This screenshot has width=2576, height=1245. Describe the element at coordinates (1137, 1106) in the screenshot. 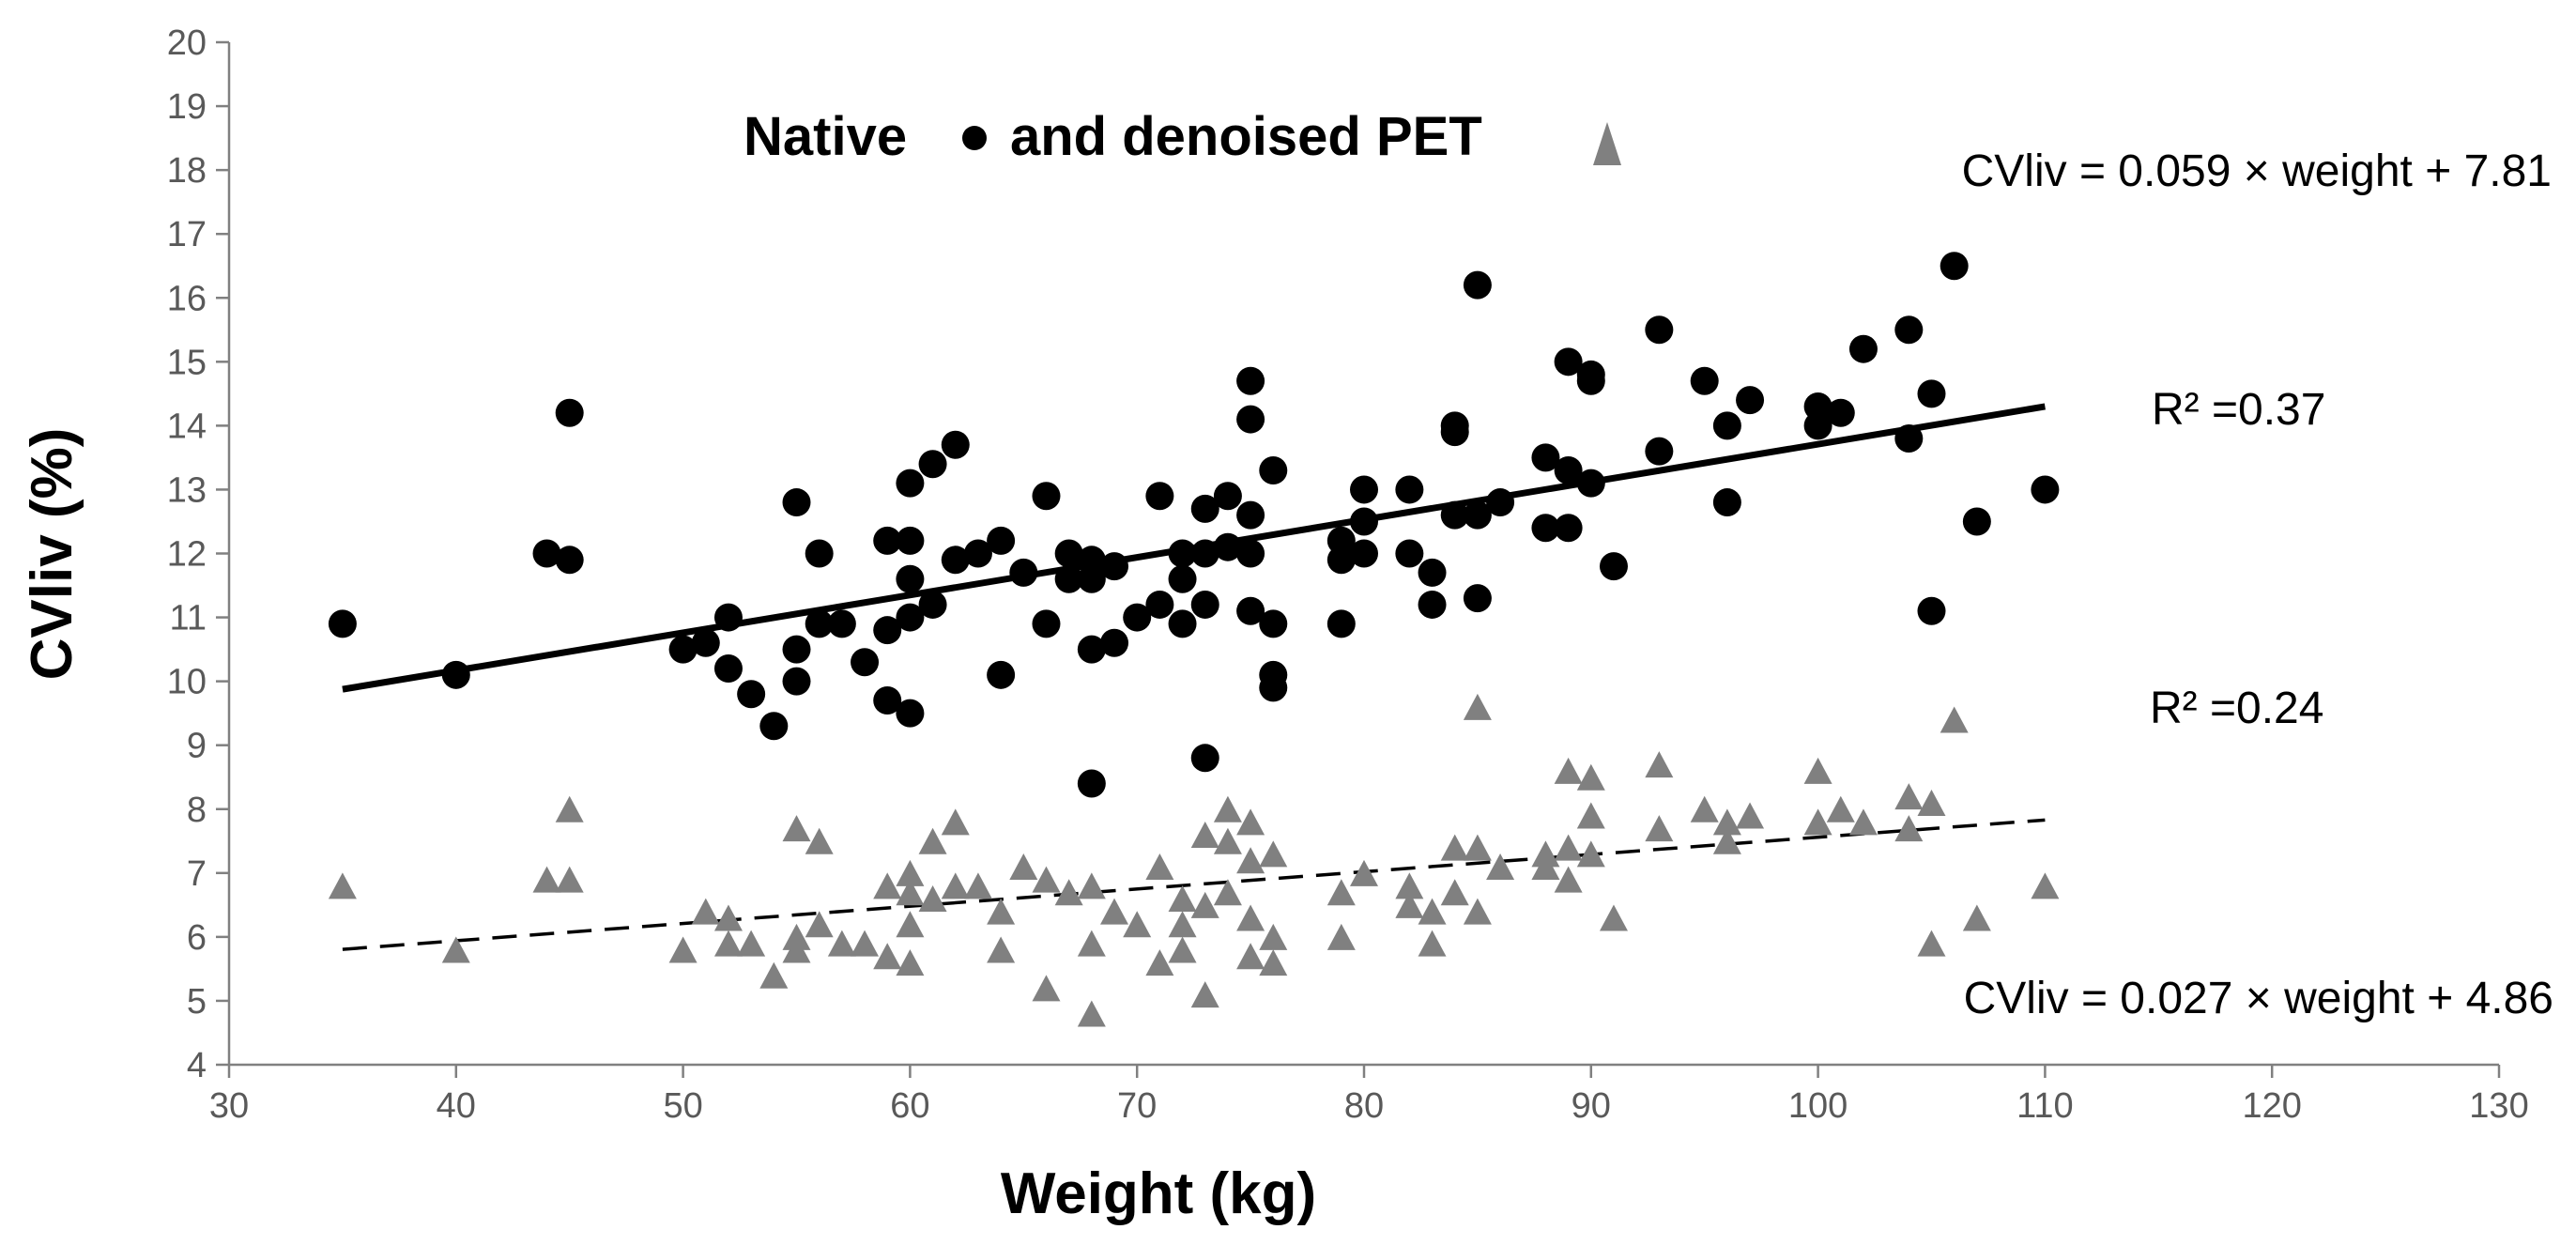

I see `x-tick-label: 70` at that location.